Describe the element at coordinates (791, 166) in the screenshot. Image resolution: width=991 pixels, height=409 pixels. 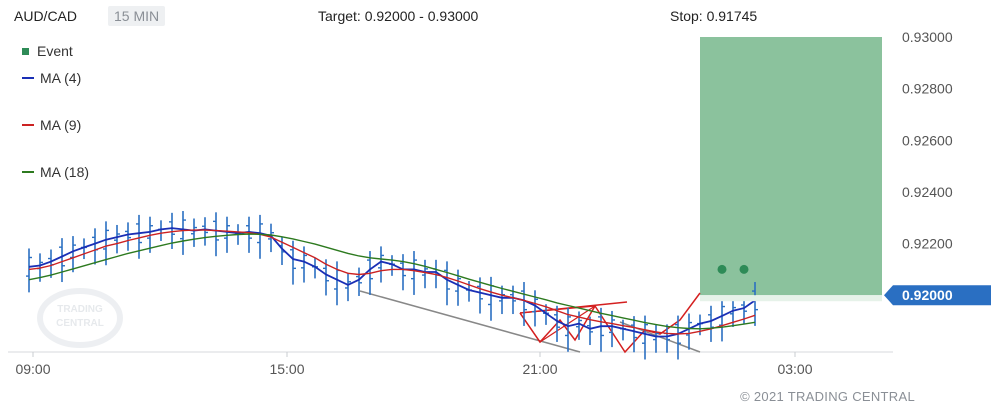
I see `target-zone` at that location.